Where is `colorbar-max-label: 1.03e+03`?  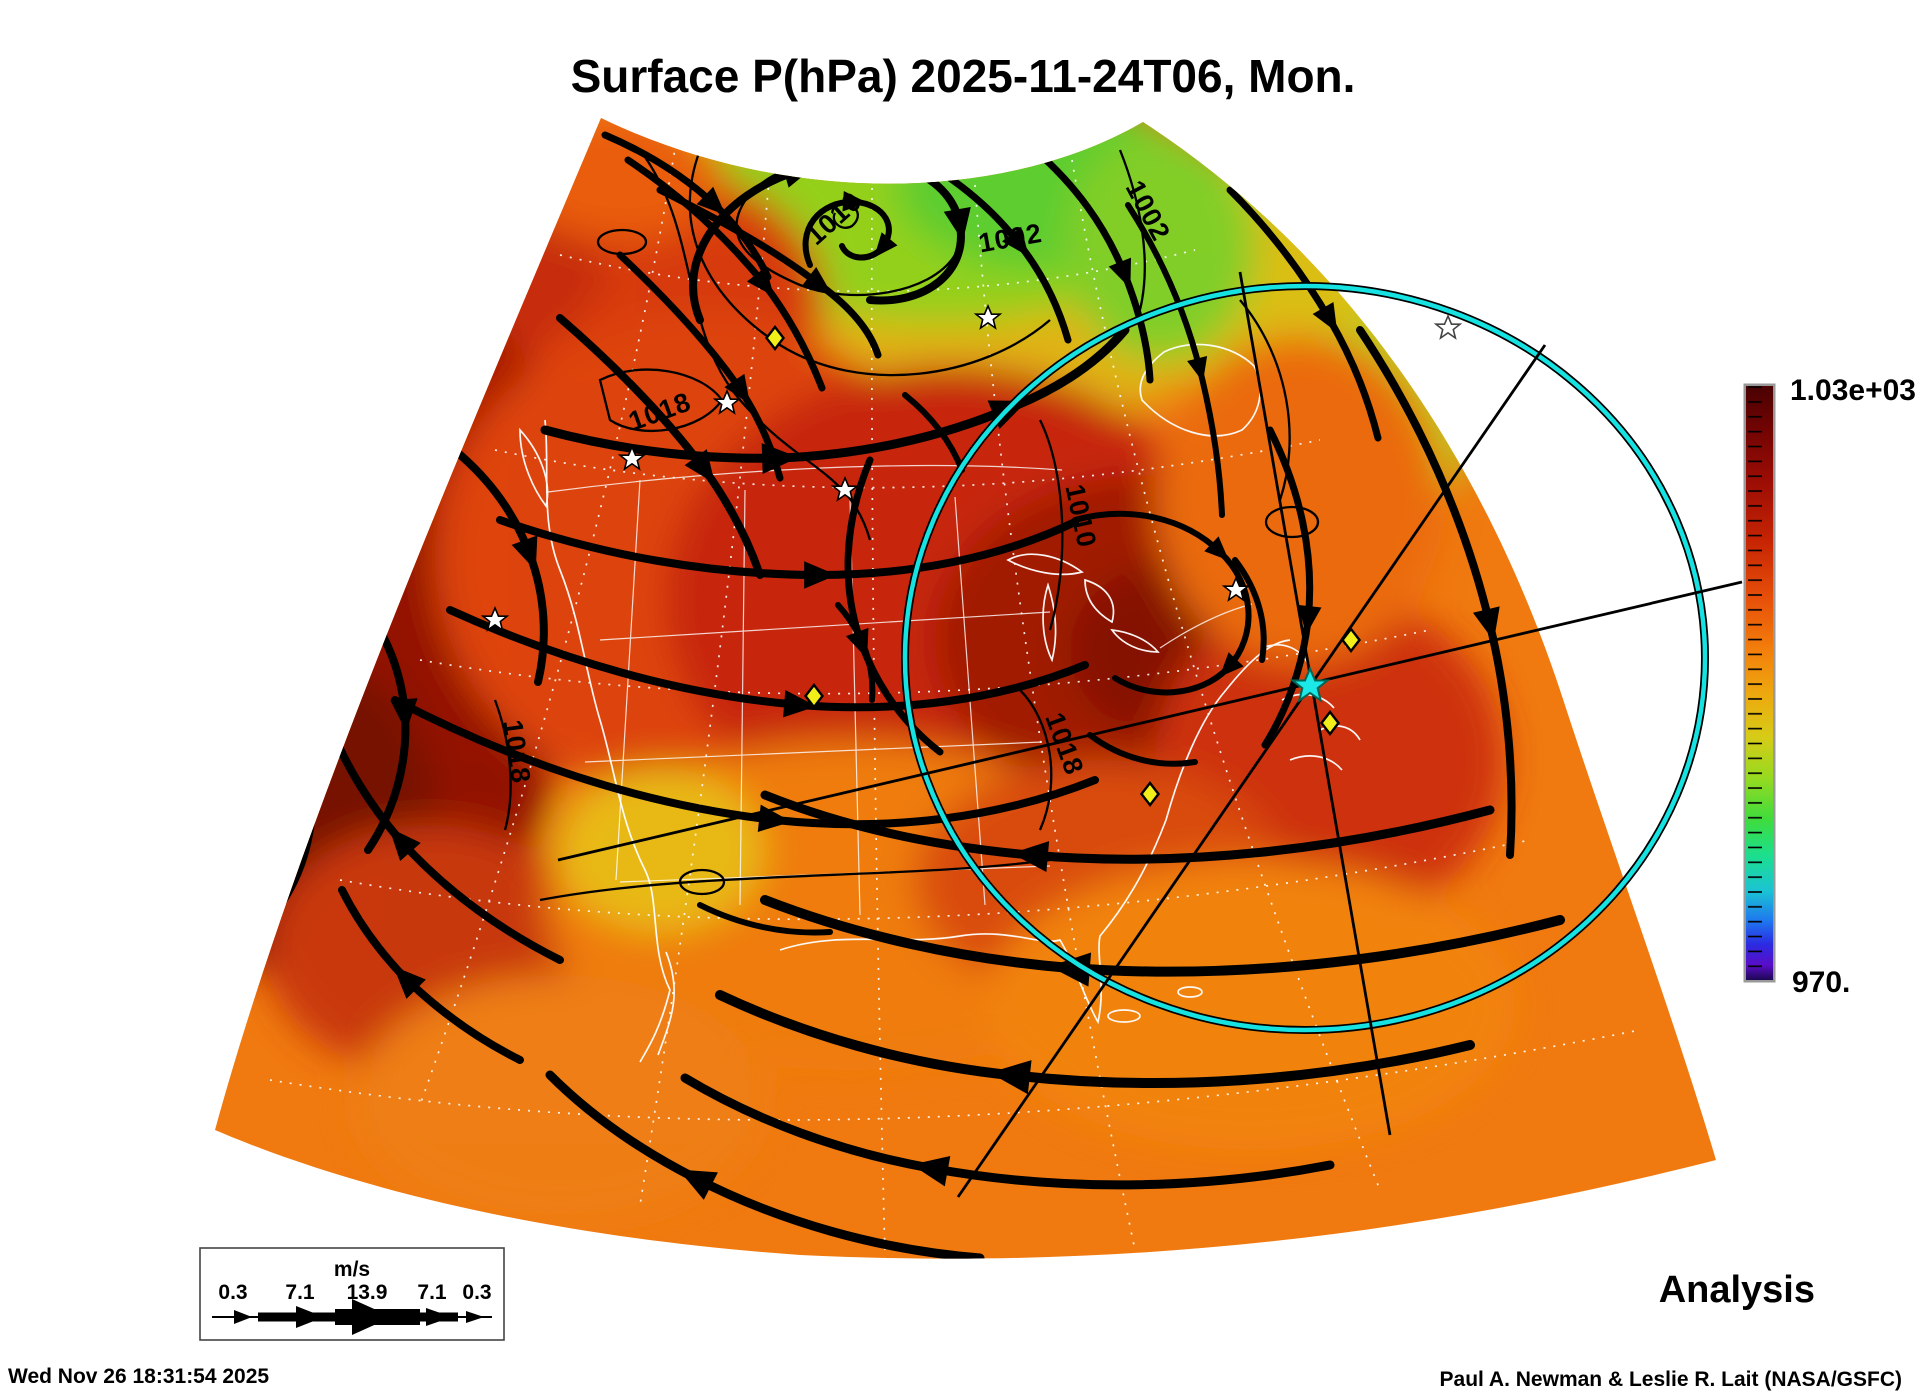
colorbar-max-label: 1.03e+03 is located at coordinates (1853, 390).